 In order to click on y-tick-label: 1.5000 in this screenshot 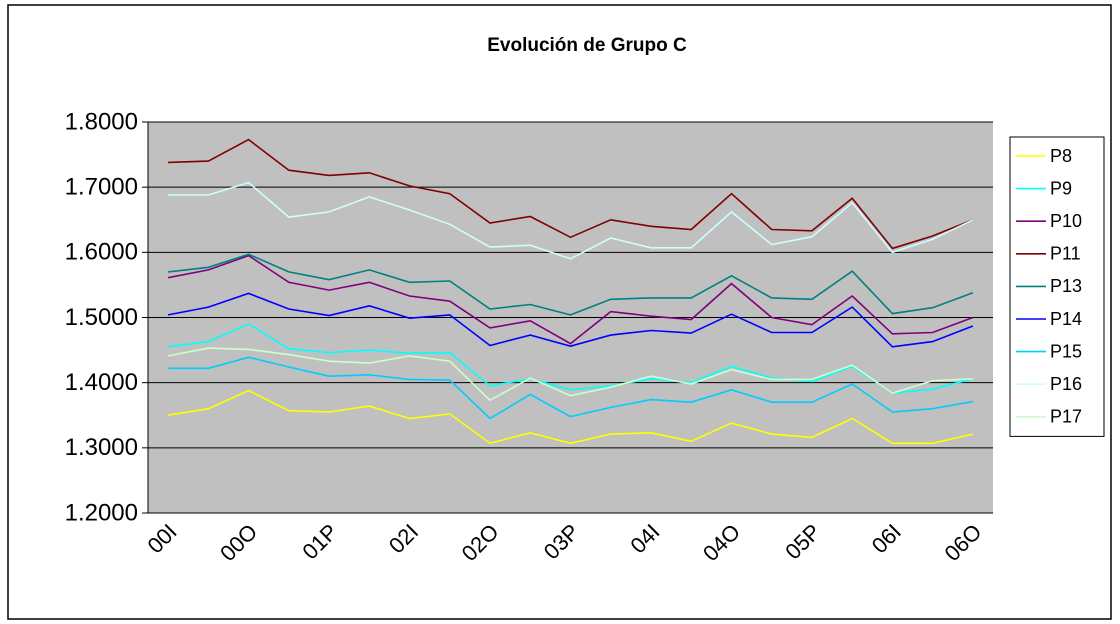, I will do `click(101, 317)`.